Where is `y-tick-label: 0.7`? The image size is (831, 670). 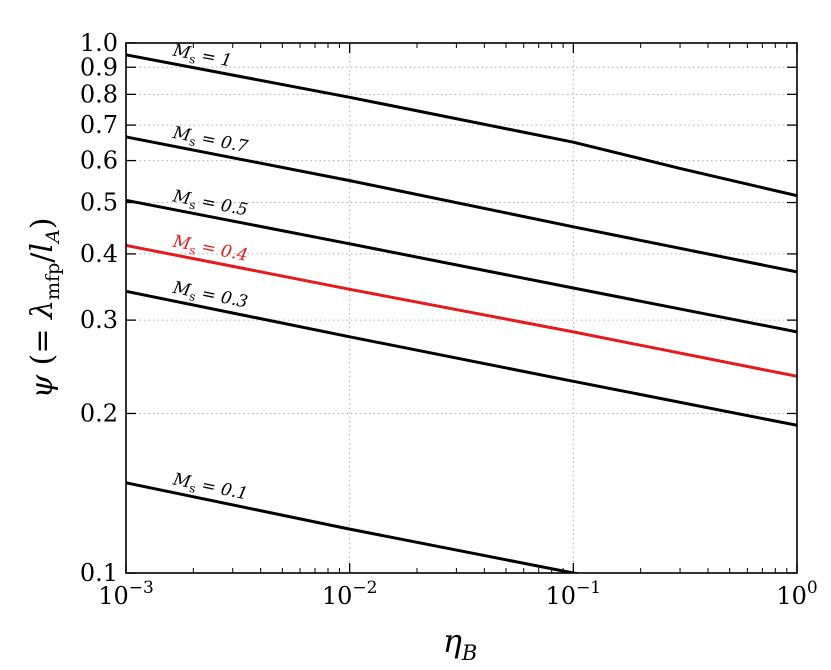
y-tick-label: 0.7 is located at coordinates (99, 125).